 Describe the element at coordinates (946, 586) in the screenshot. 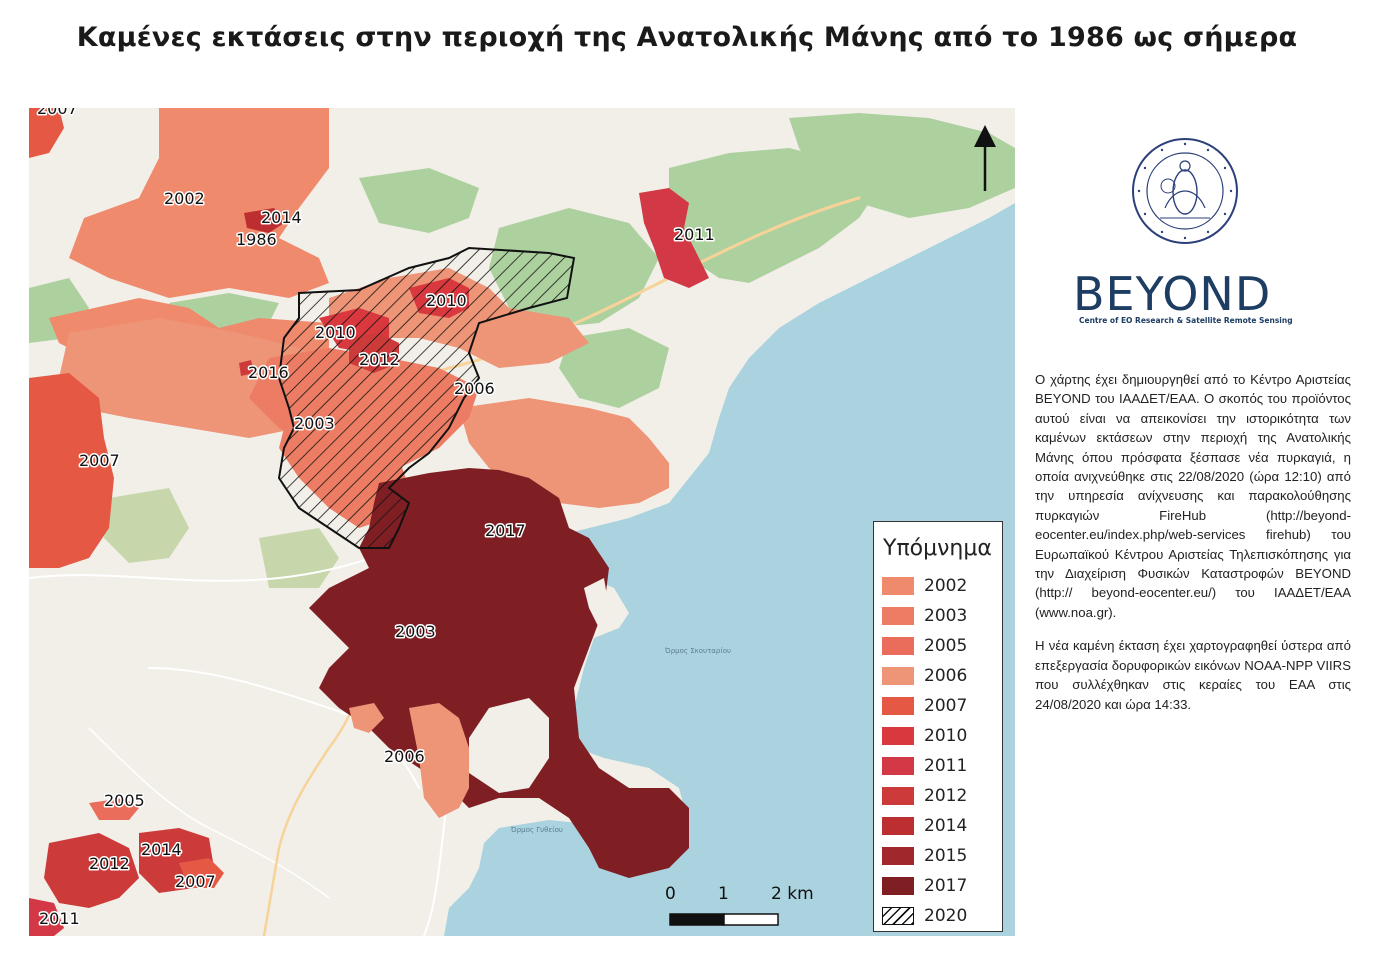

I see `legend-label: 2002` at that location.